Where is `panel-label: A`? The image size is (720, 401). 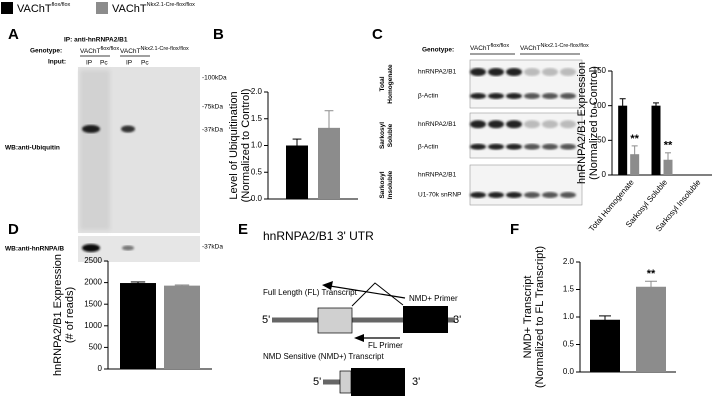
panel-label: A is located at coordinates (13, 34).